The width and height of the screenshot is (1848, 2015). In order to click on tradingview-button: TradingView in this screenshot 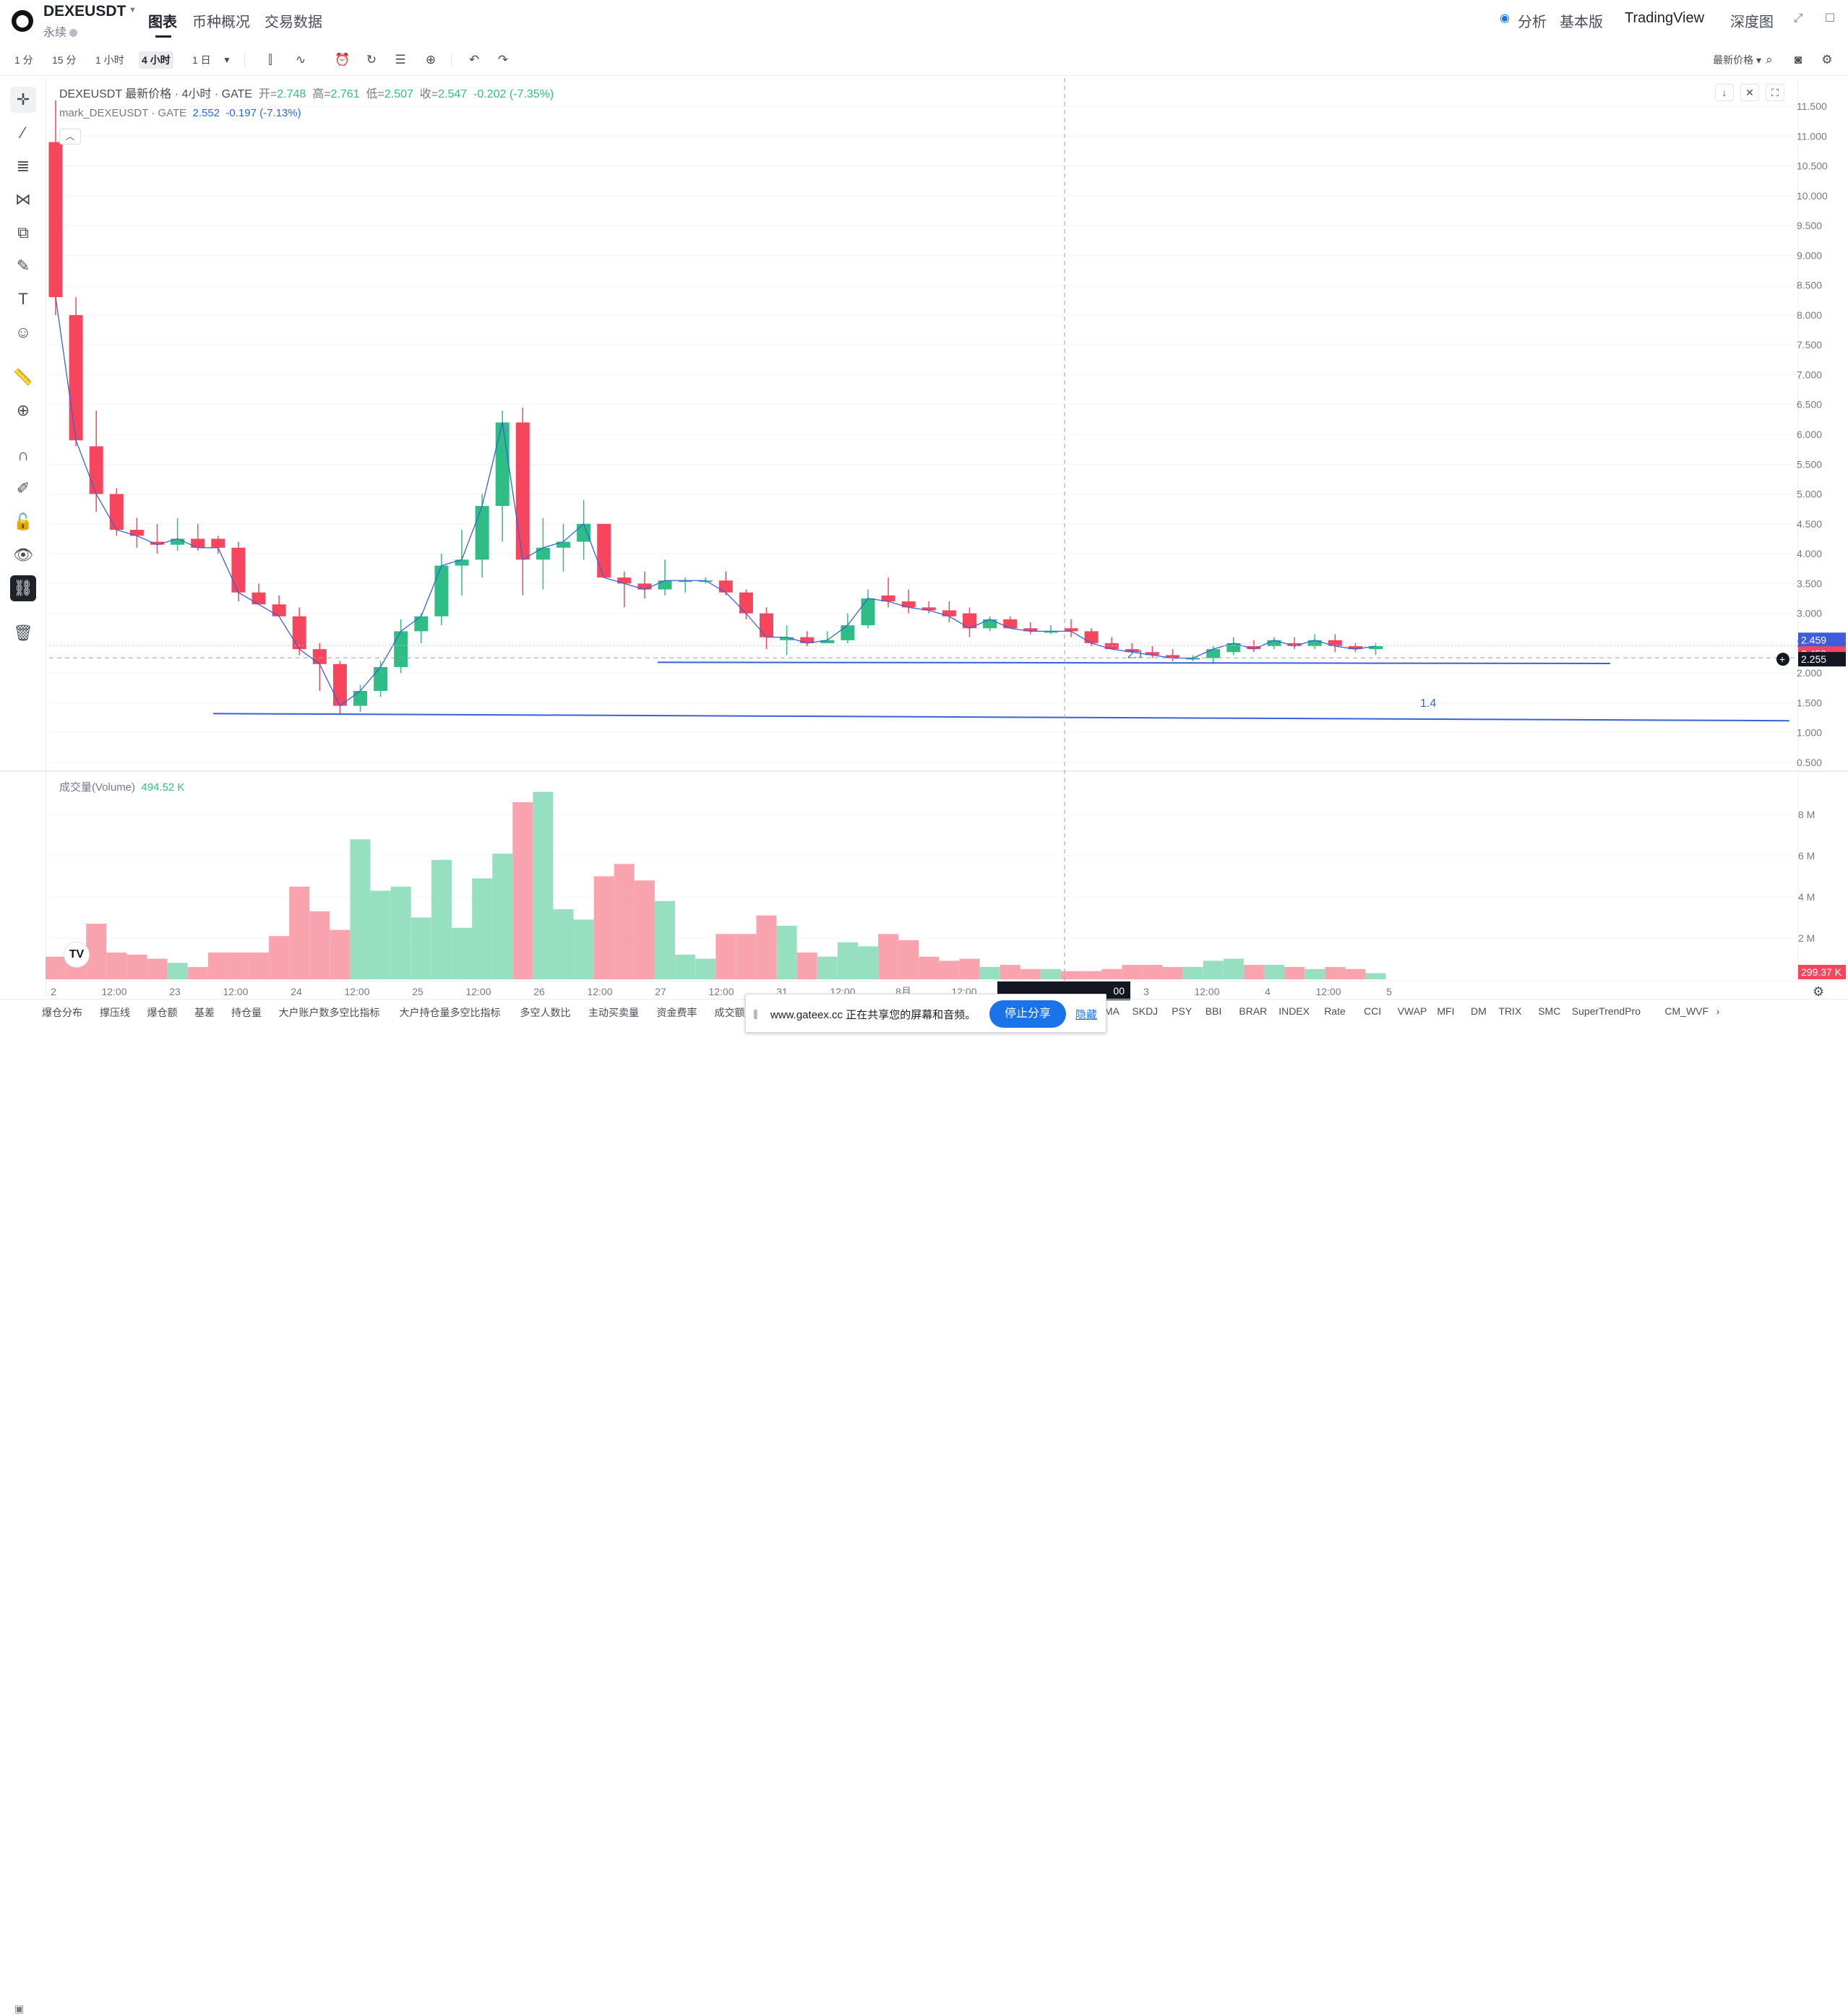, I will do `click(1665, 18)`.